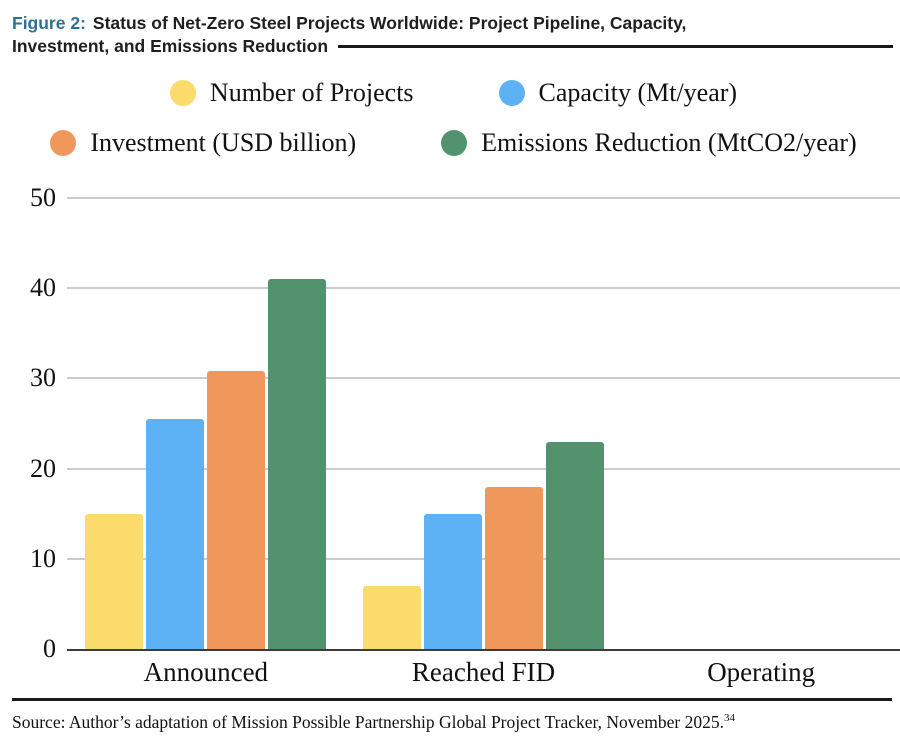  I want to click on legend-dot-icon-number-of-projects, so click(182, 93).